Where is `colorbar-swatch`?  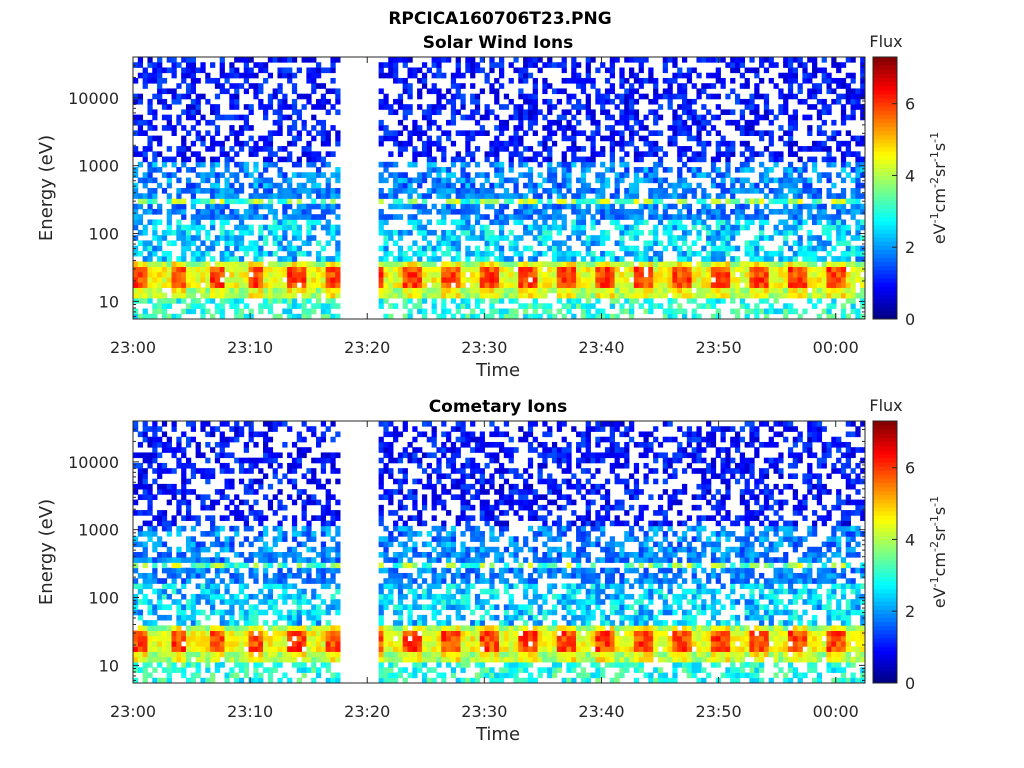 colorbar-swatch is located at coordinates (885, 116).